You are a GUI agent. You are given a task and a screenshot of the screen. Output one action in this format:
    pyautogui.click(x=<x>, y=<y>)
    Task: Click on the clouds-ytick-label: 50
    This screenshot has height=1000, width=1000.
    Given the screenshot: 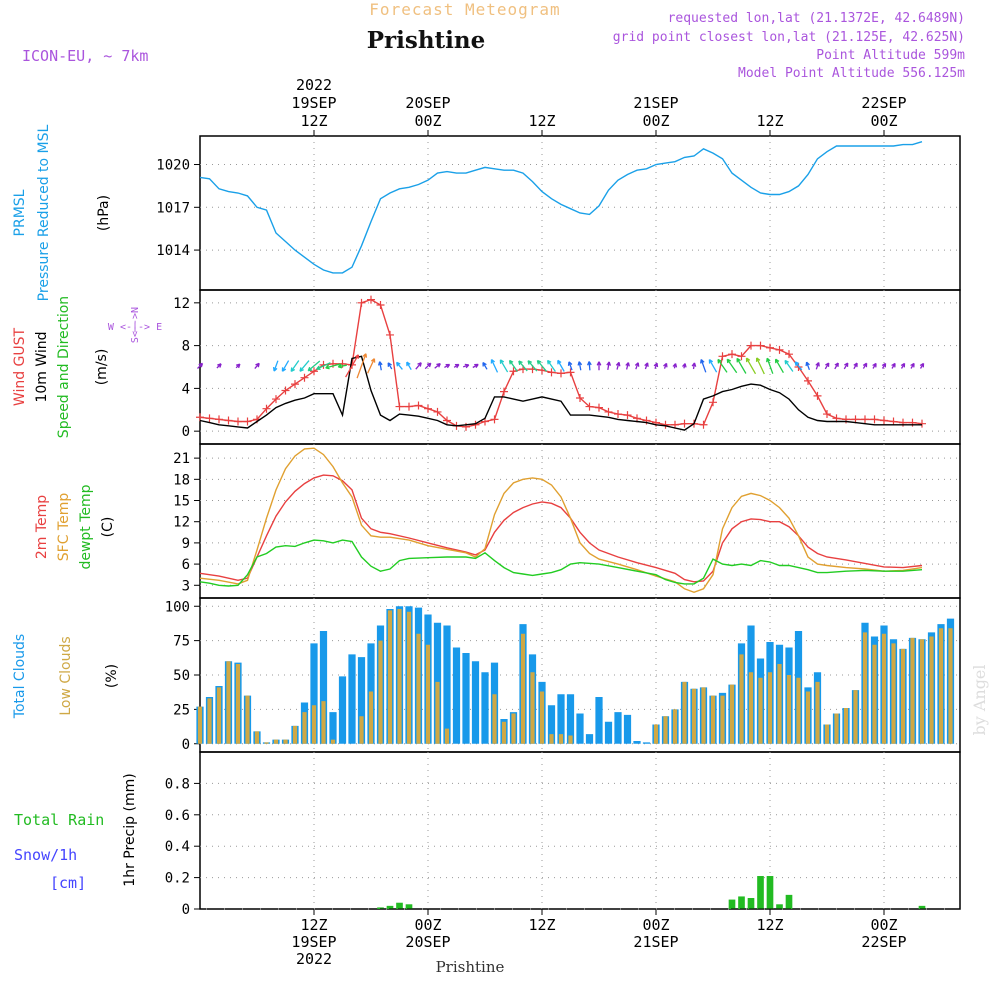 What is the action you would take?
    pyautogui.click(x=181, y=676)
    